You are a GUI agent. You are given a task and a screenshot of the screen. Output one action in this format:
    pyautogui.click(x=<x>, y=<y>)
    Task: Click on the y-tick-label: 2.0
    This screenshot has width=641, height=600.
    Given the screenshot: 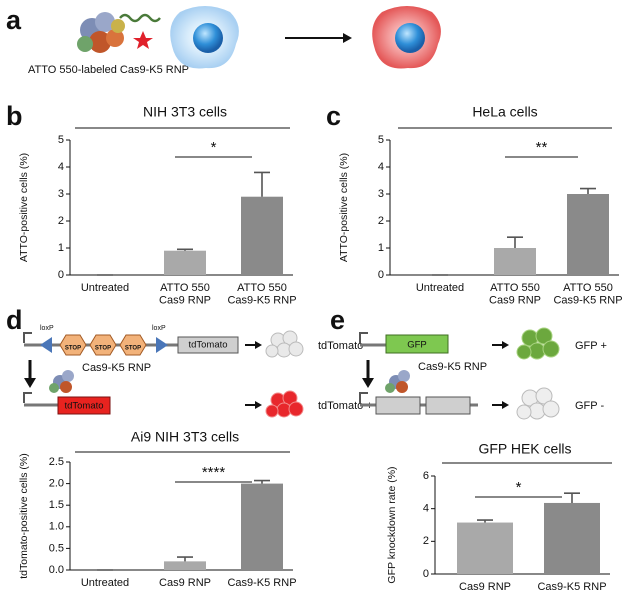 What is the action you would take?
    pyautogui.click(x=56, y=484)
    